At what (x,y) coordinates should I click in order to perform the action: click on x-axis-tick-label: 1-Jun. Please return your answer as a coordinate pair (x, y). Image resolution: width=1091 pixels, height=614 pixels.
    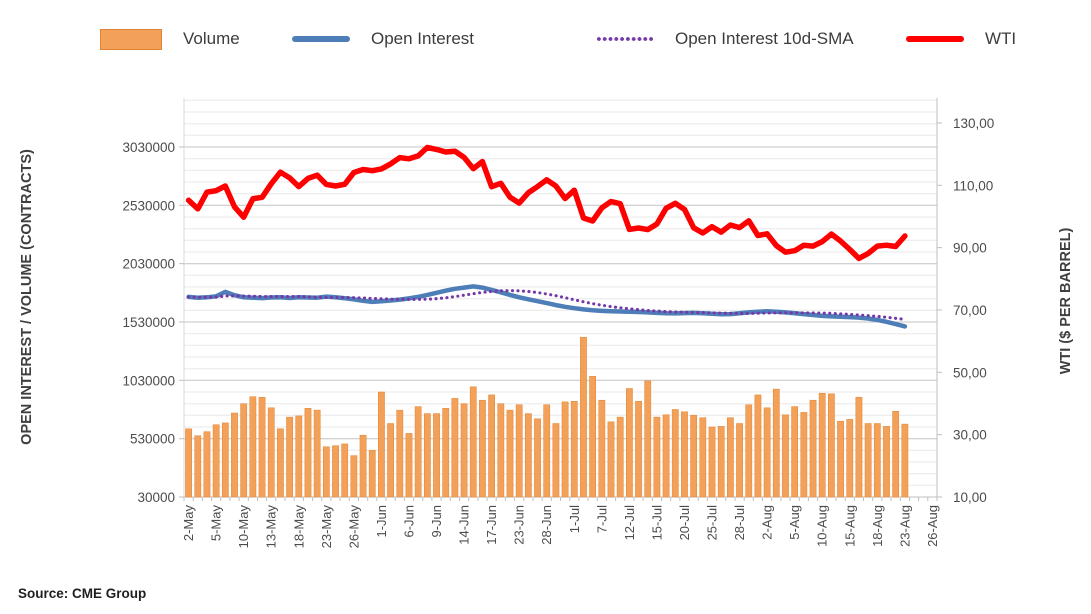
    Looking at the image, I should click on (381, 521).